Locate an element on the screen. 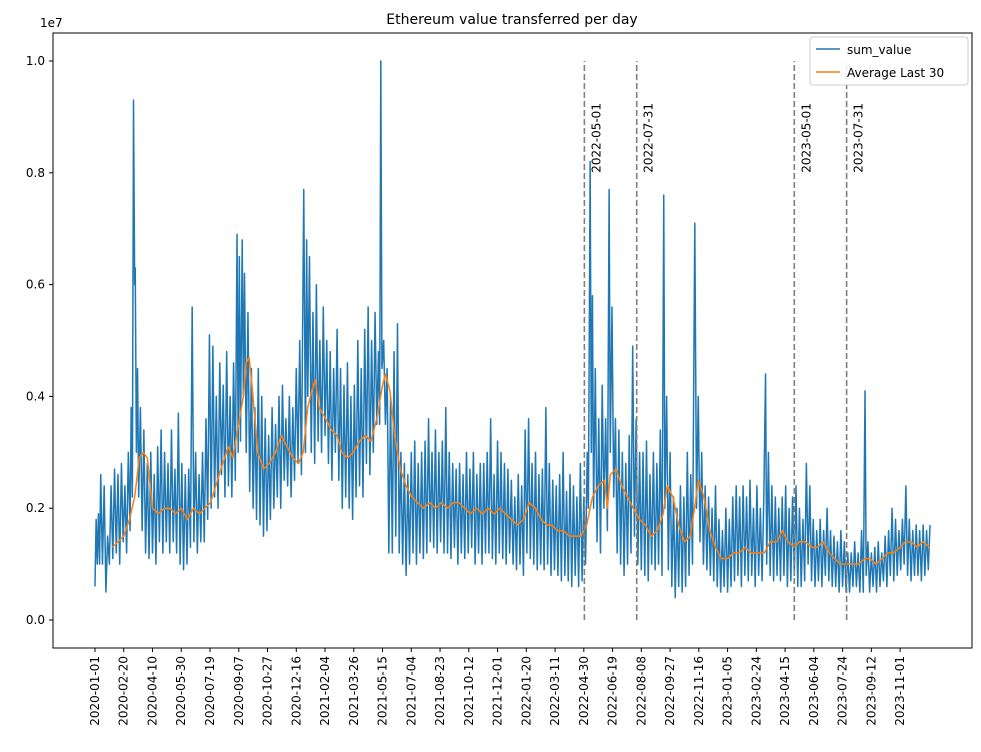  x-tick-label: 2020-01-01 is located at coordinates (95, 691).